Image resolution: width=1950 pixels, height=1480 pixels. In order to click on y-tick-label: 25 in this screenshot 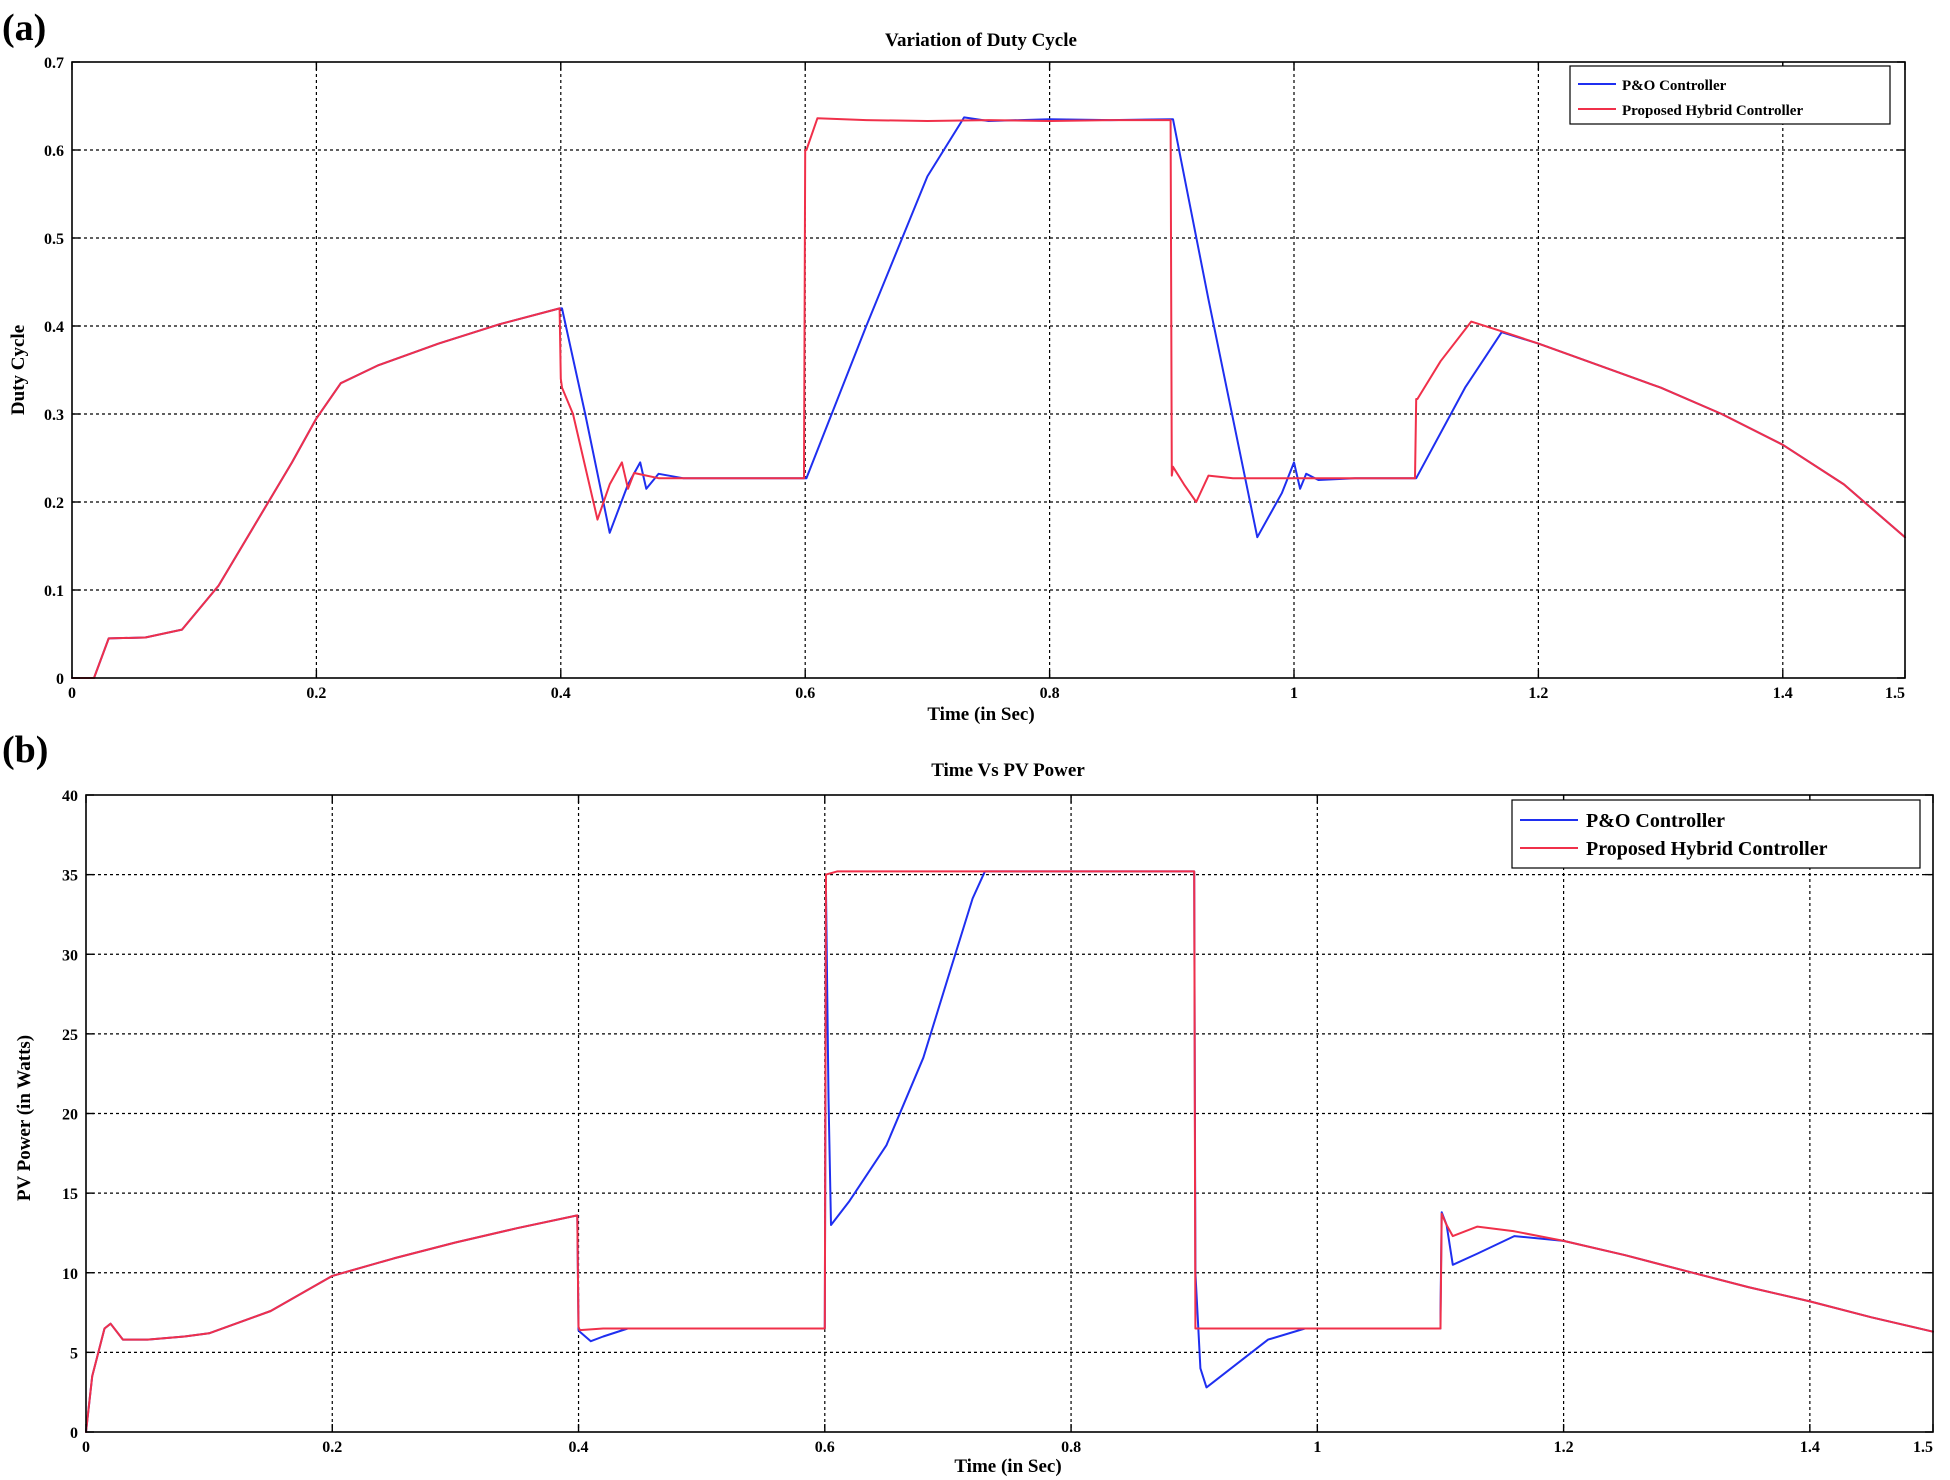, I will do `click(70, 1035)`.